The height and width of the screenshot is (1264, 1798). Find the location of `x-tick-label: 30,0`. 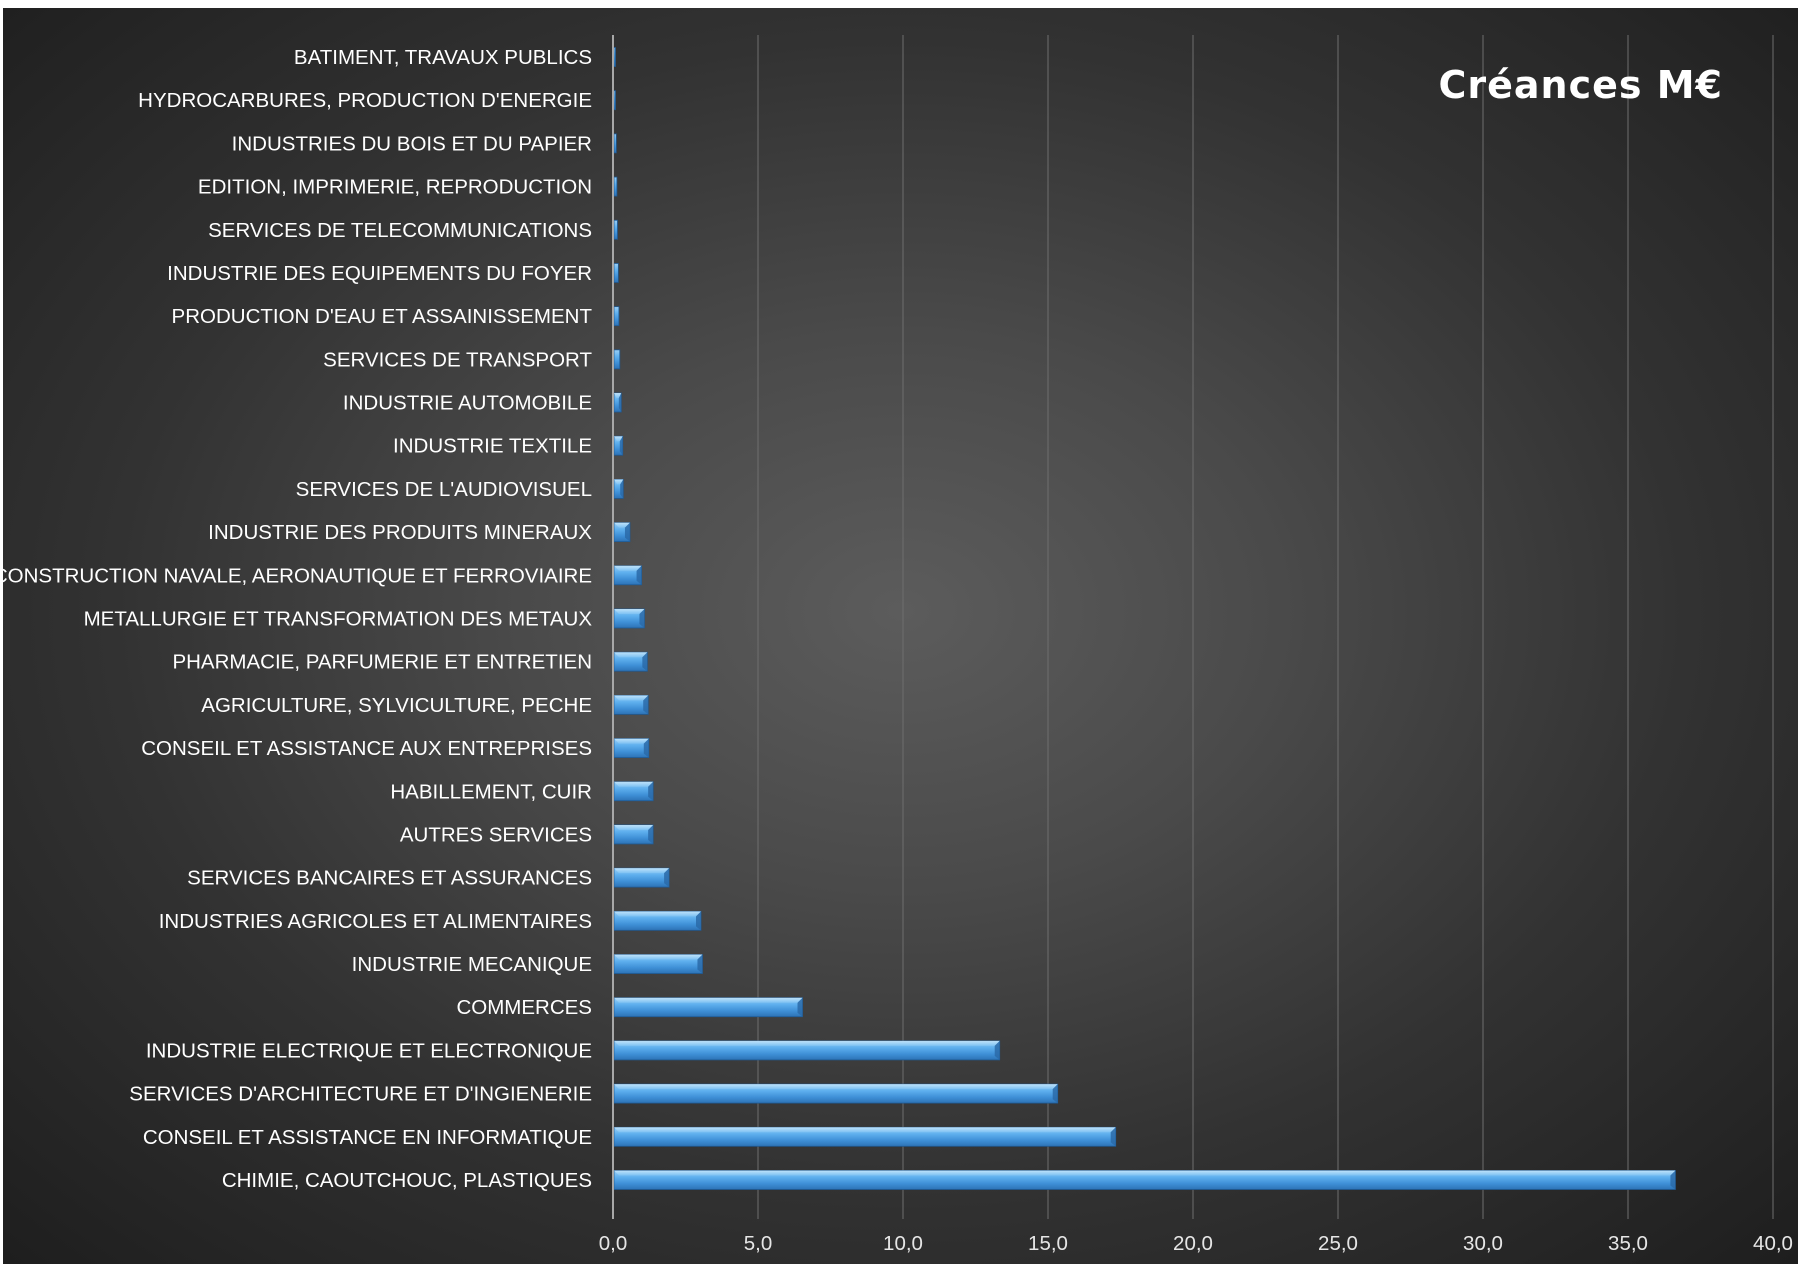

x-tick-label: 30,0 is located at coordinates (1483, 1243).